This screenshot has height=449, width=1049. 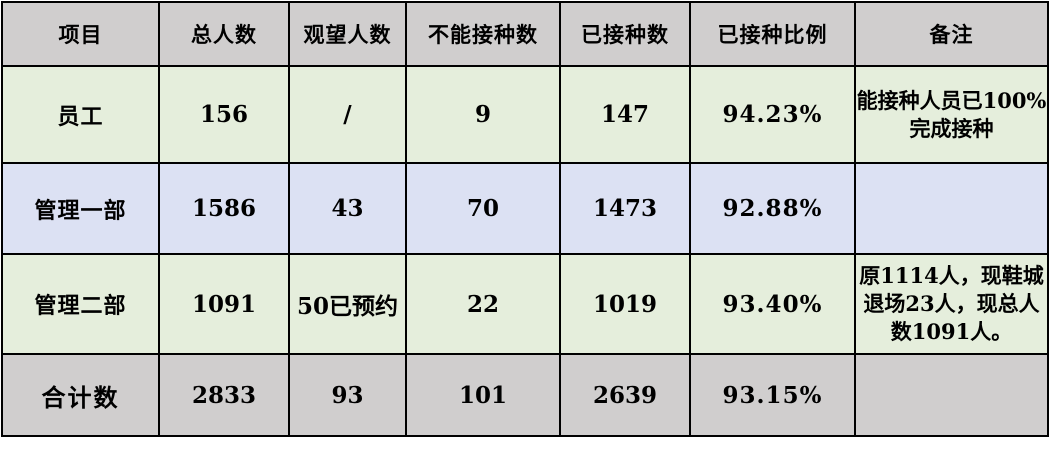 What do you see at coordinates (483, 395) in the screenshot?
I see `cell-cannot-vaccinate: 101` at bounding box center [483, 395].